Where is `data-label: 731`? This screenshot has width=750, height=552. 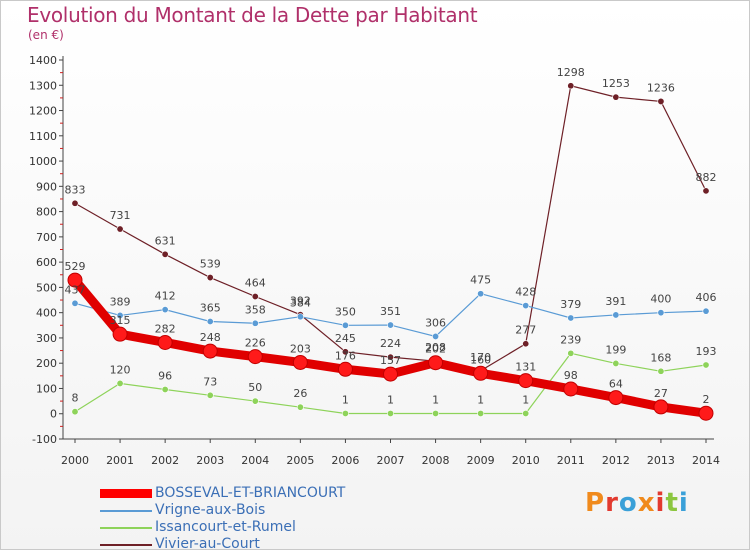
data-label: 731 is located at coordinates (120, 215).